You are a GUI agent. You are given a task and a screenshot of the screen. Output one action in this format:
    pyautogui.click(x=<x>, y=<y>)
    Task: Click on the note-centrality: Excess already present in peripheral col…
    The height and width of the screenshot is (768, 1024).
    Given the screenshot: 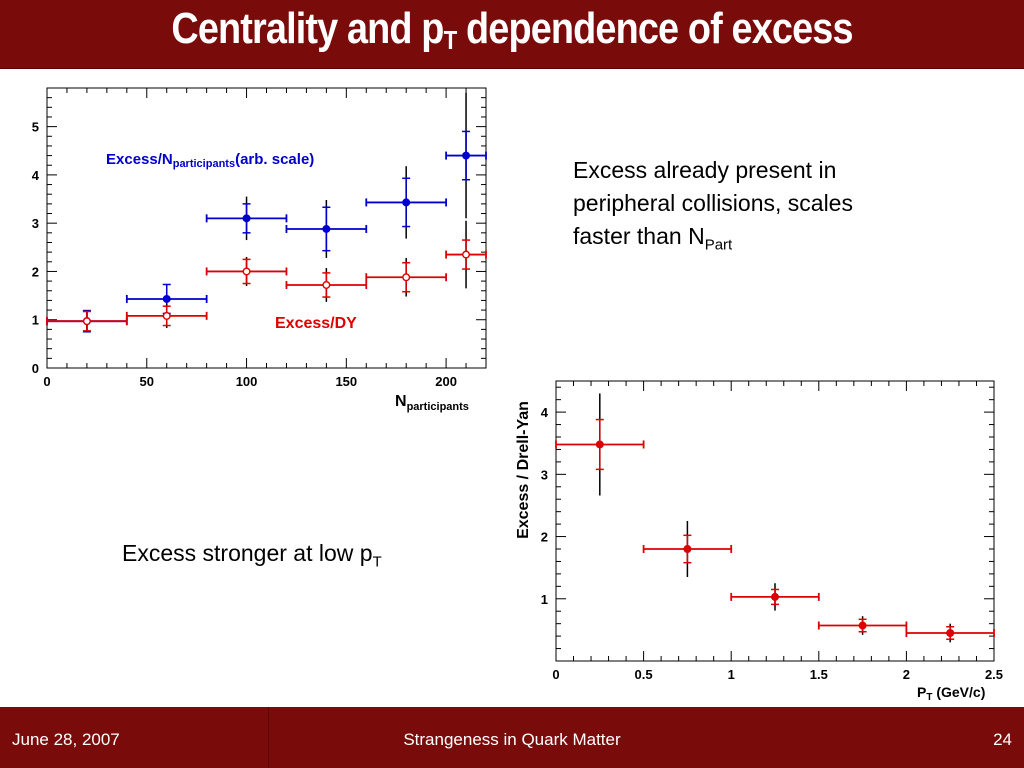 What is the action you would take?
    pyautogui.click(x=713, y=208)
    